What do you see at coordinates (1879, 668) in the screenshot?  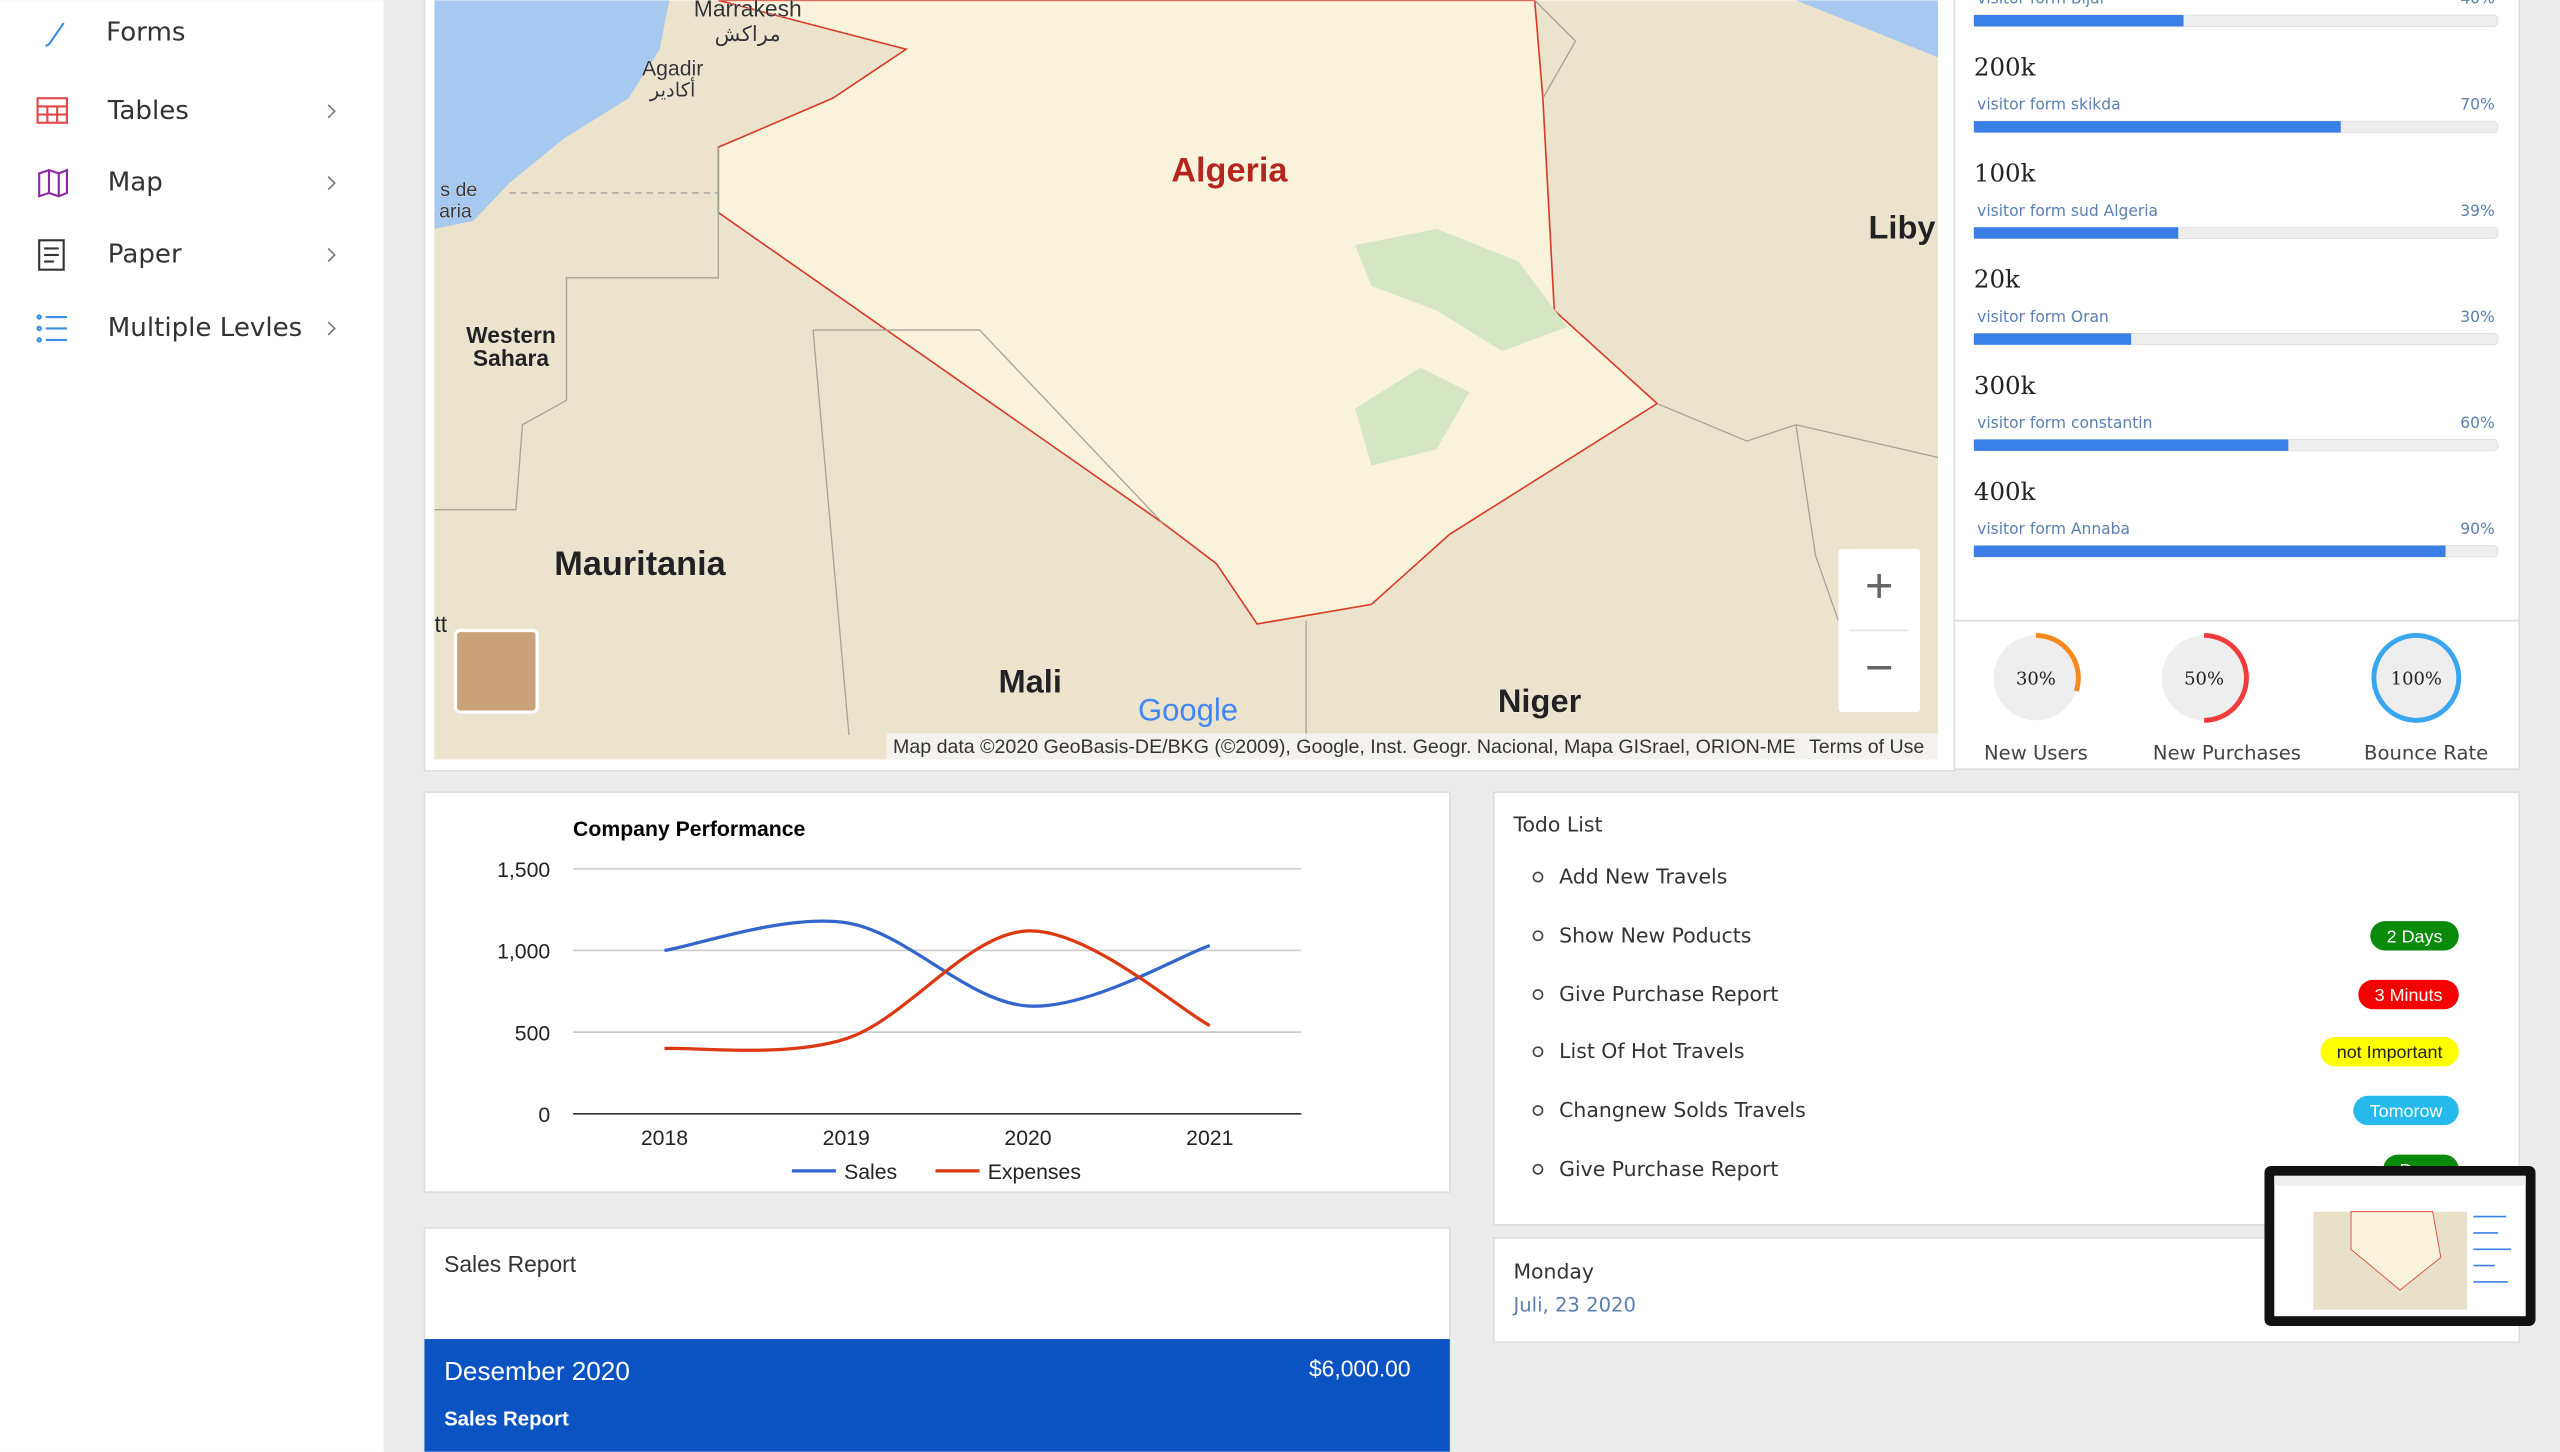 I see `zoom-out: −` at bounding box center [1879, 668].